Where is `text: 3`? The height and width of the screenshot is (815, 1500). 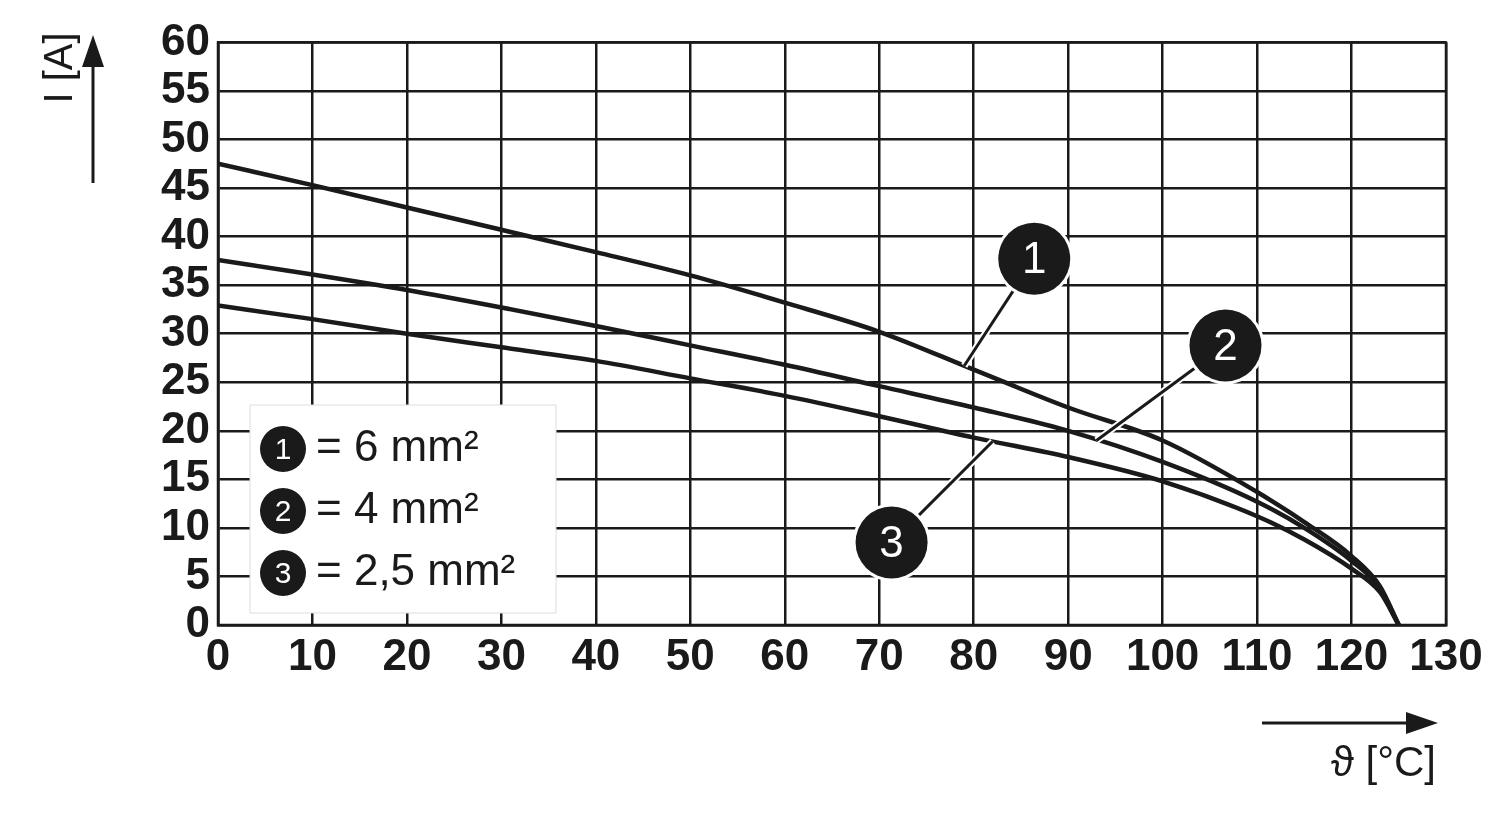
text: 3 is located at coordinates (283, 573).